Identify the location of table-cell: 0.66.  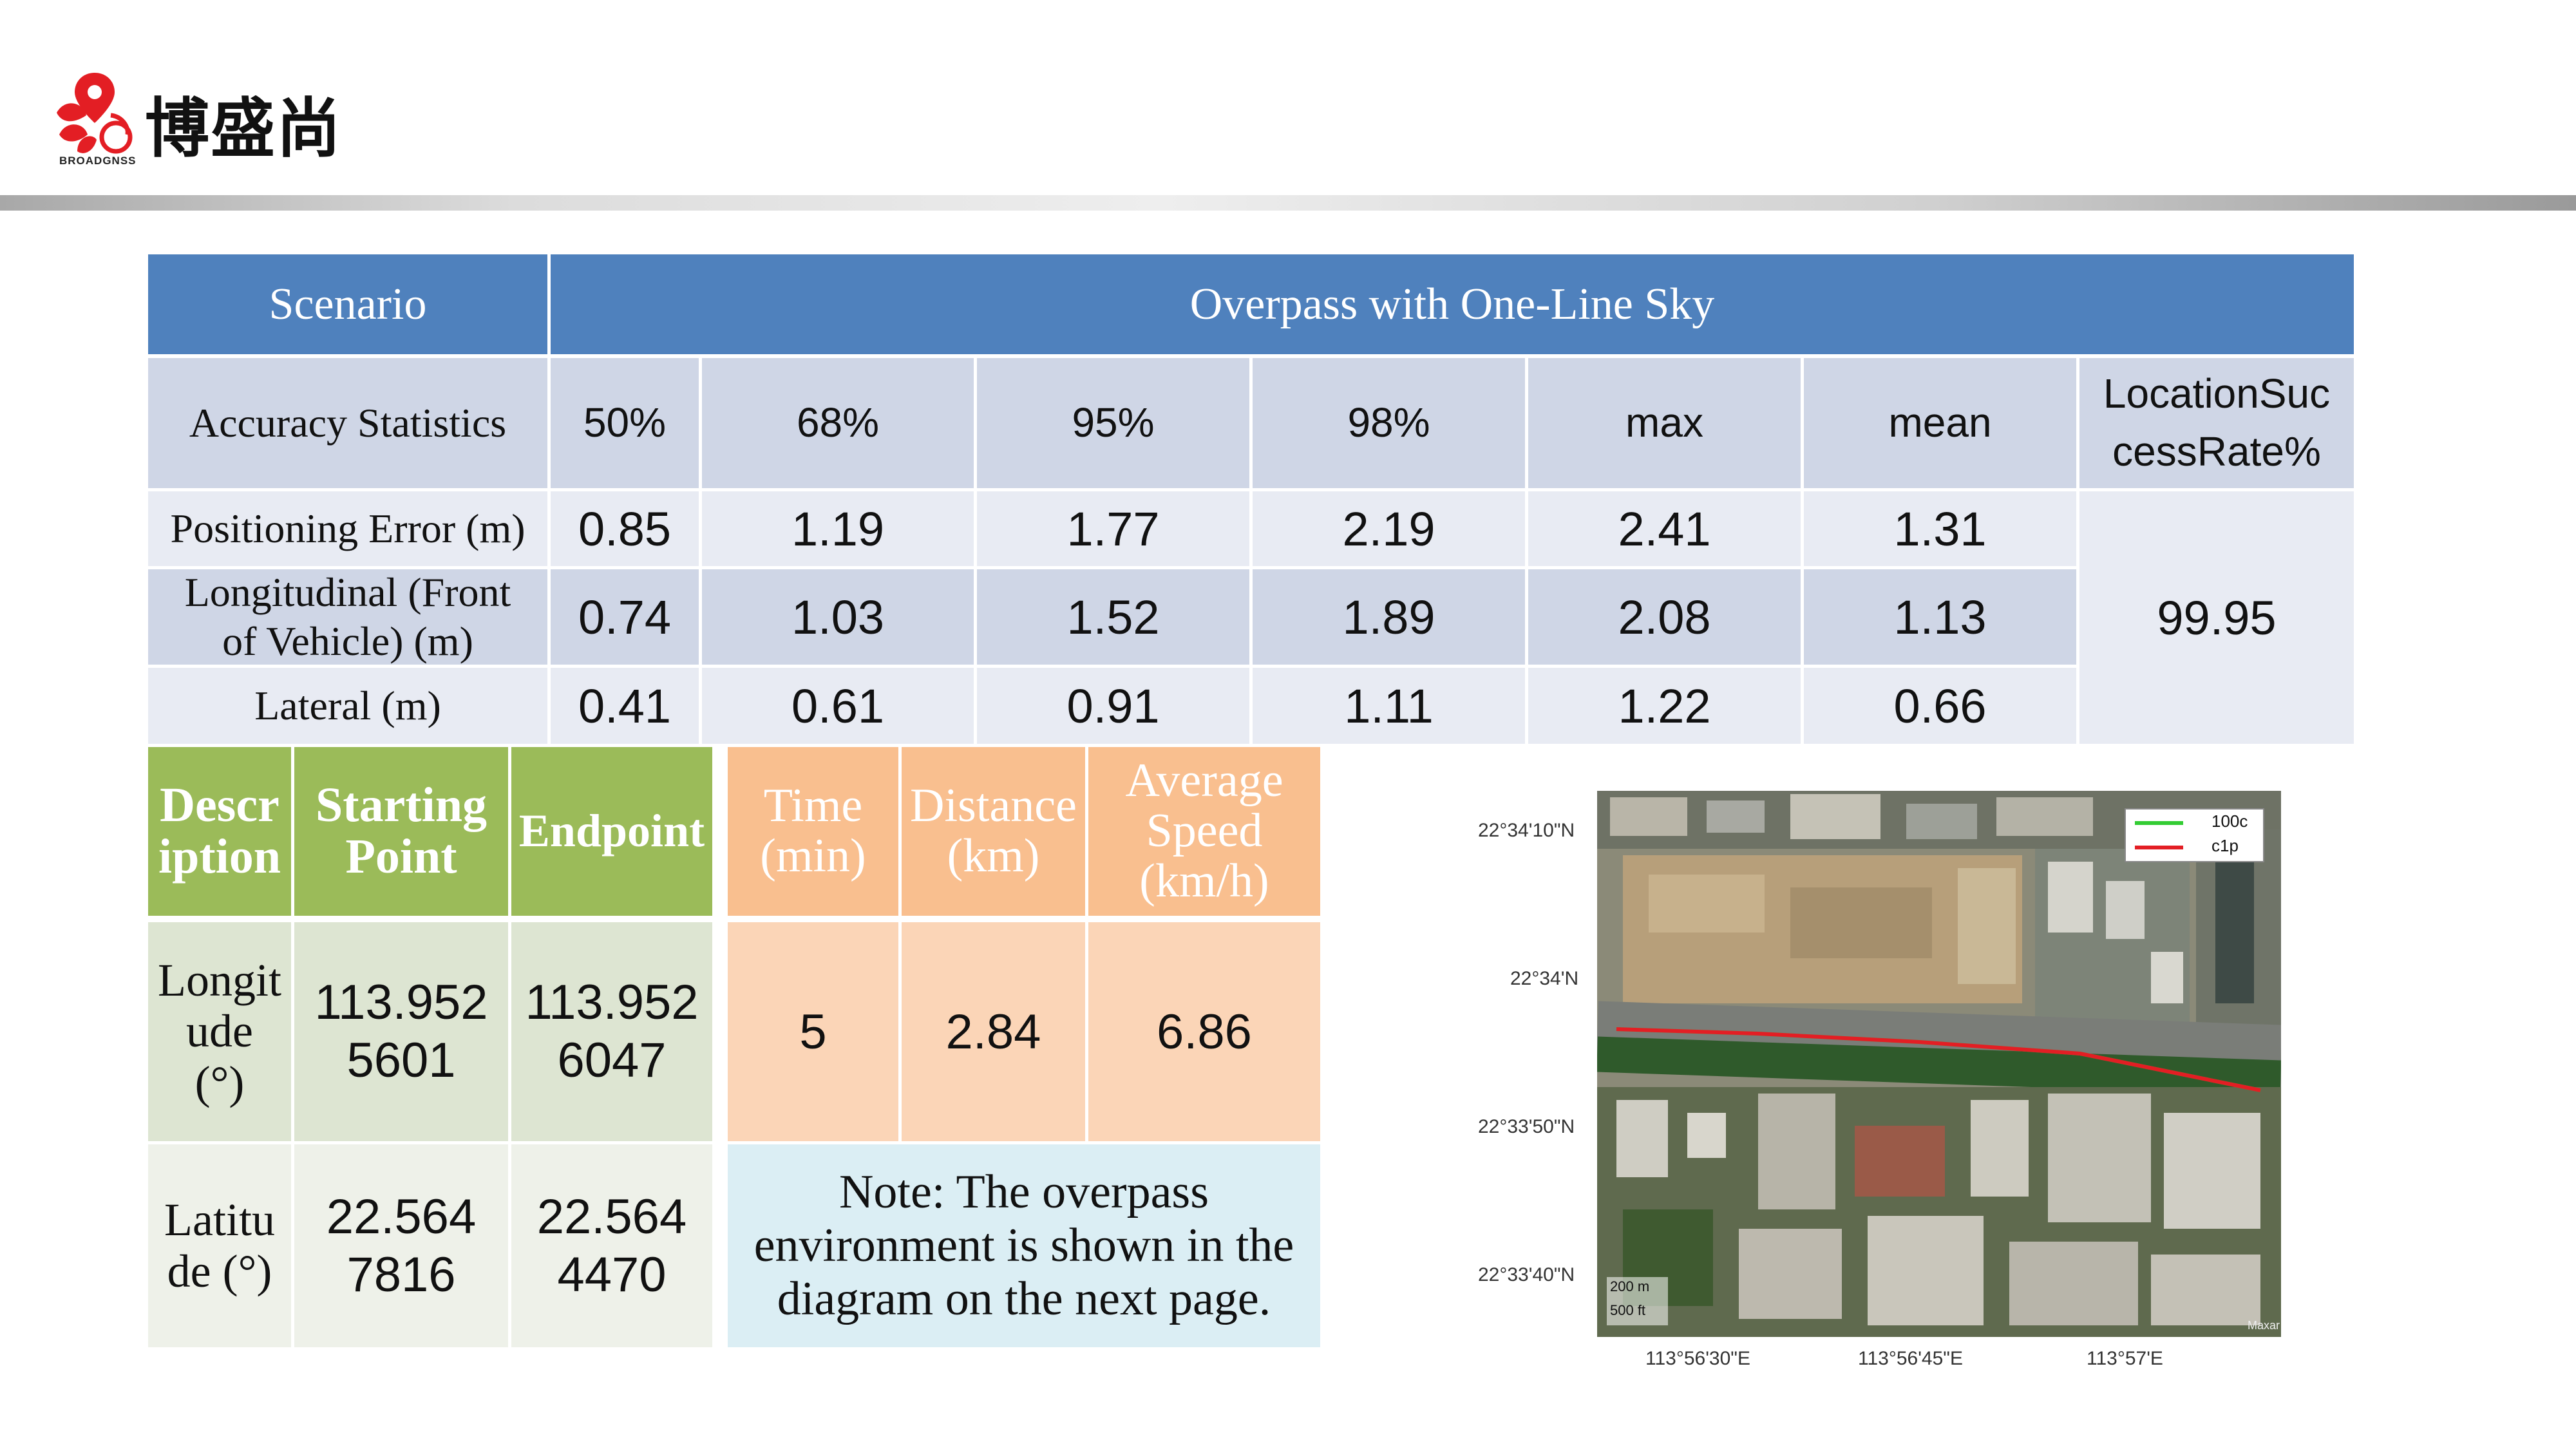
(1940, 706).